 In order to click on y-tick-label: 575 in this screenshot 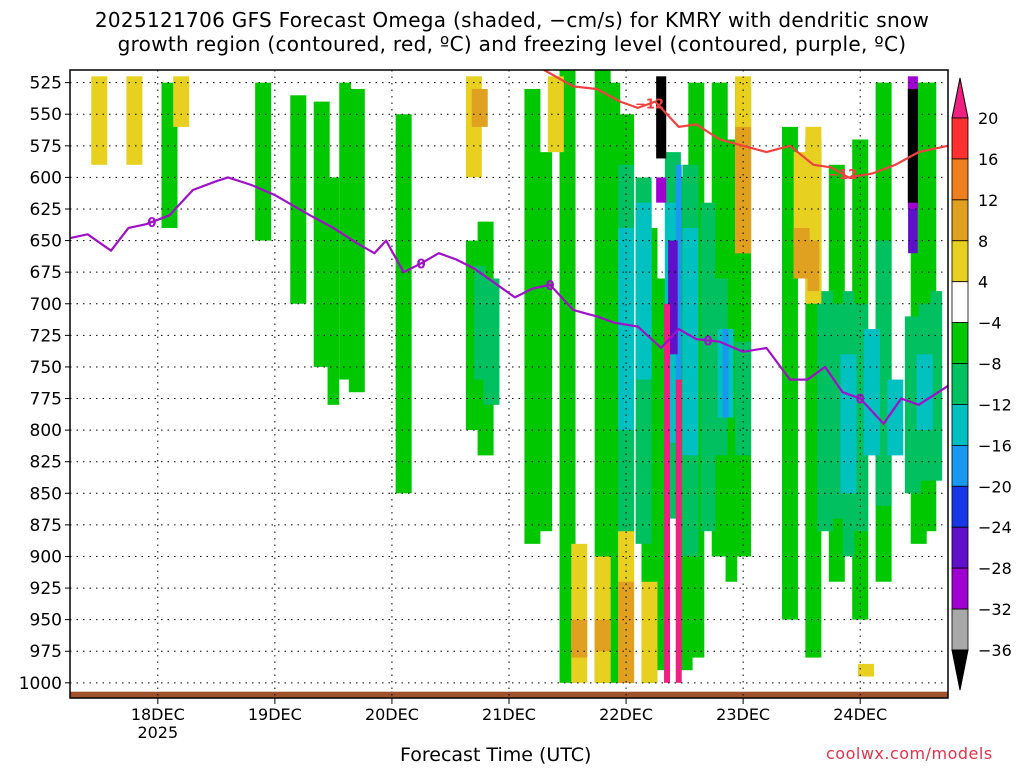, I will do `click(46, 147)`.